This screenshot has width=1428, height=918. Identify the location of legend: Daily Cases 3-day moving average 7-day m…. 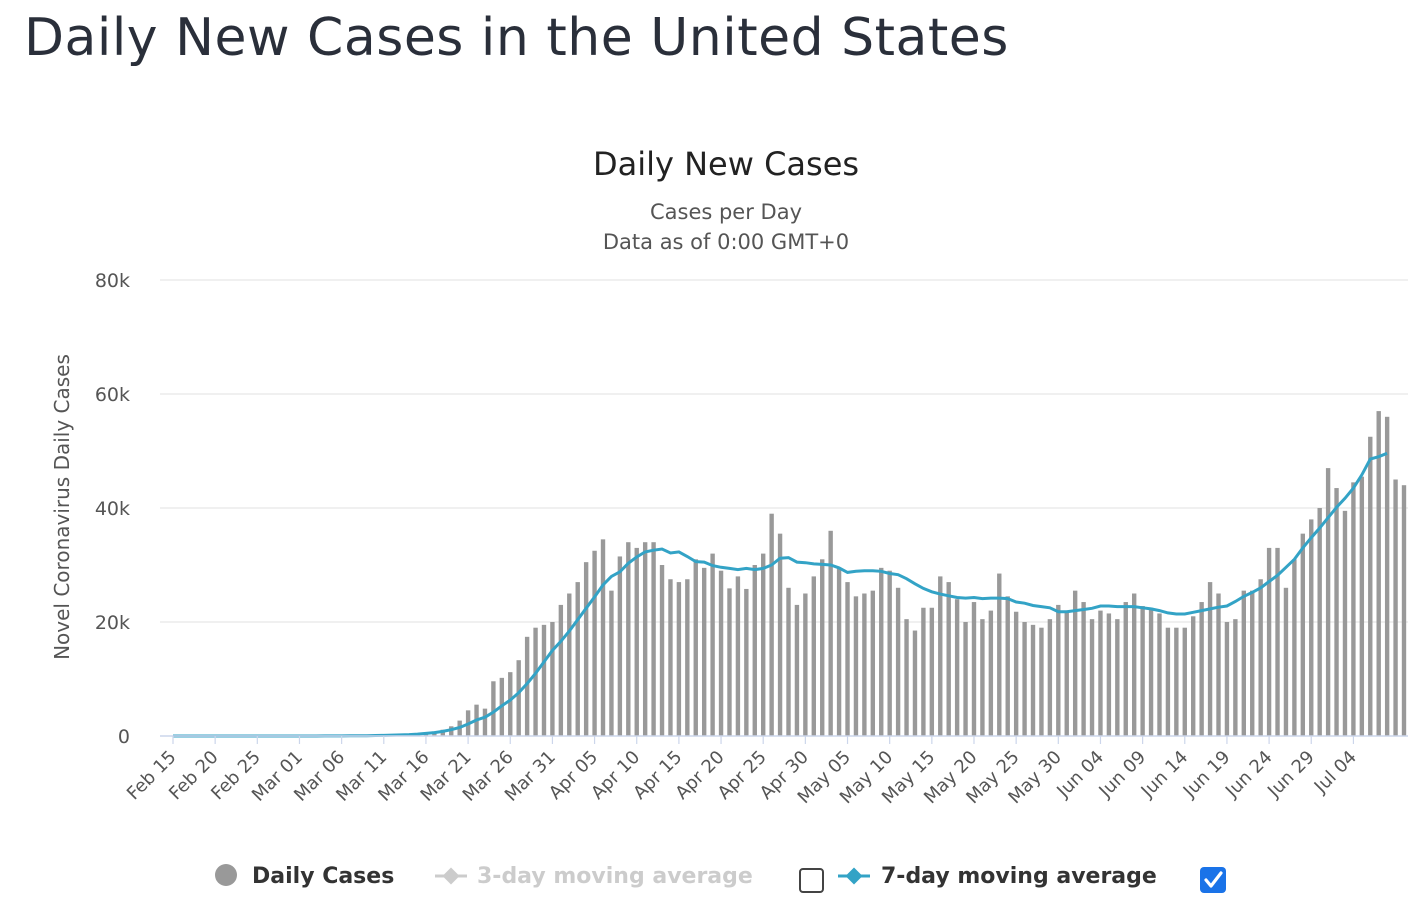
(720, 878).